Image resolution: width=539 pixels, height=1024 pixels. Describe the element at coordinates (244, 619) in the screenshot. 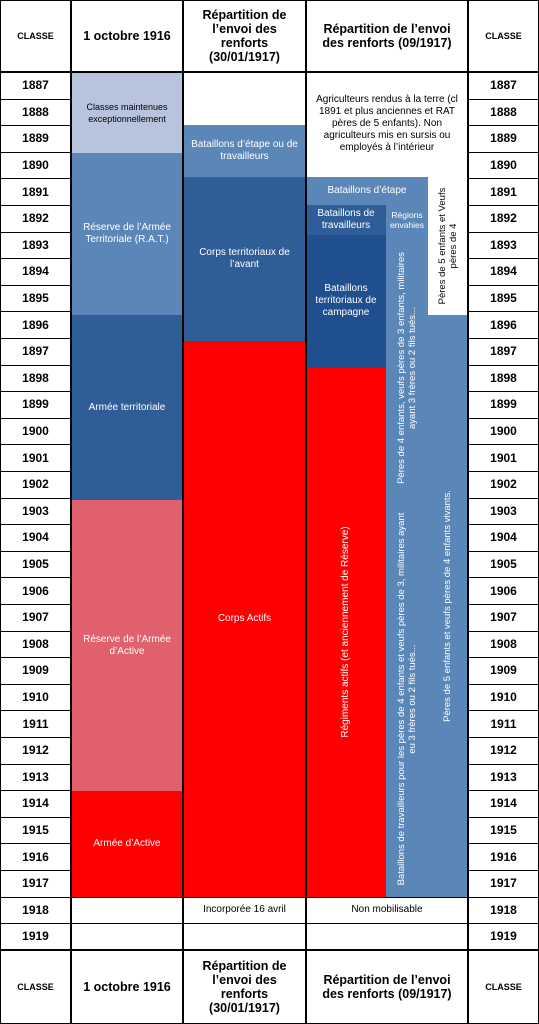

I see `block-corps-actifs: Corps Actifs` at that location.